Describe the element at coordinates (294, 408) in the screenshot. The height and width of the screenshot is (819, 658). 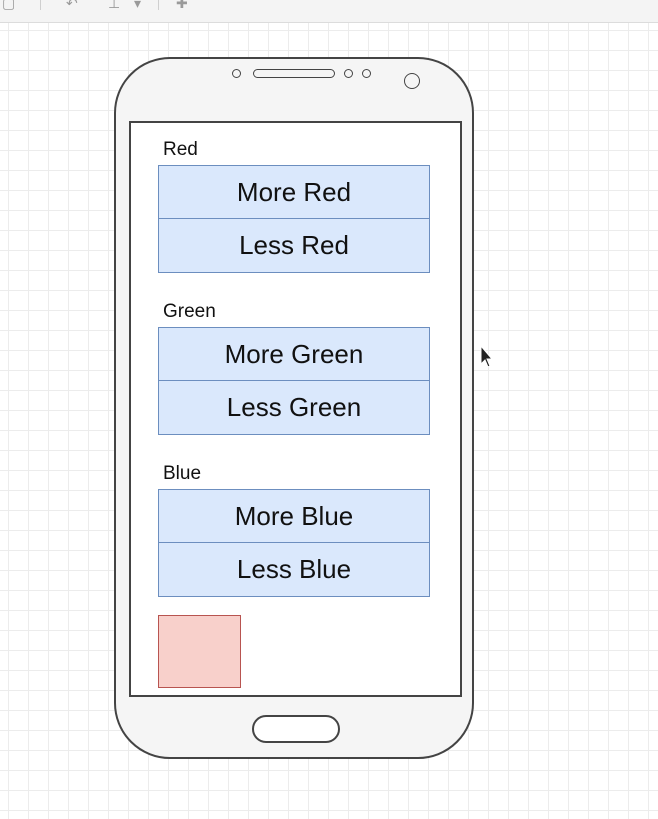
I see `less-green-button: Less Green` at that location.